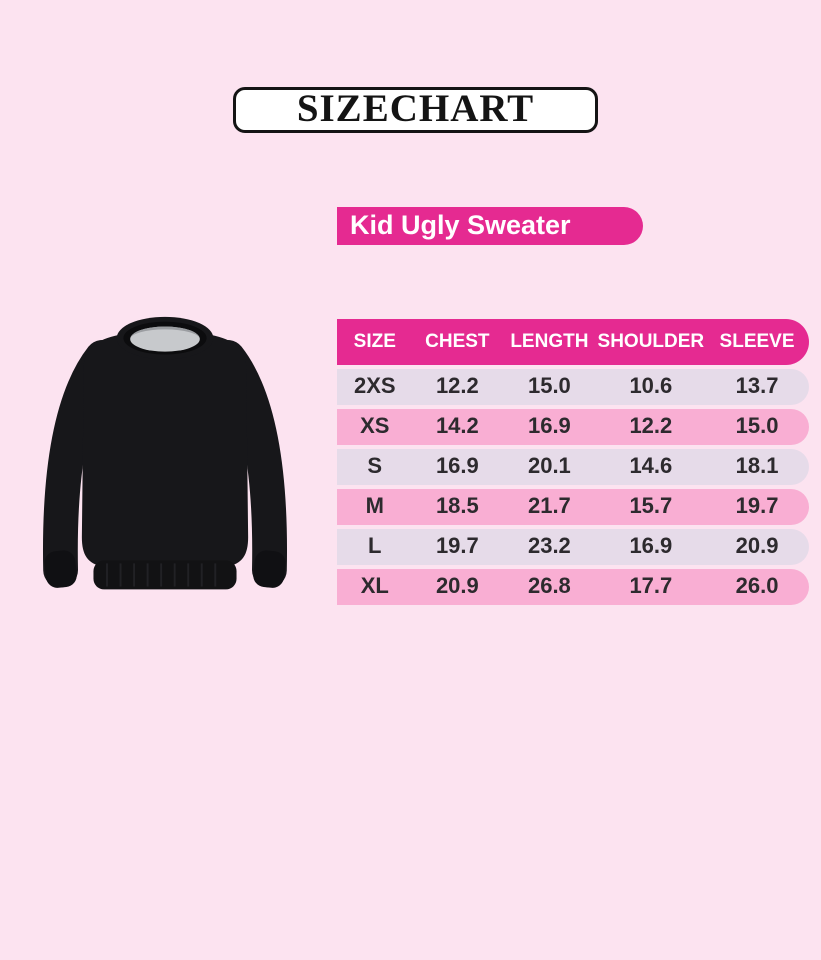 The width and height of the screenshot is (821, 960). Describe the element at coordinates (573, 427) in the screenshot. I see `table-row-xs: XS 14.2 16.9 12.2 15.0` at that location.